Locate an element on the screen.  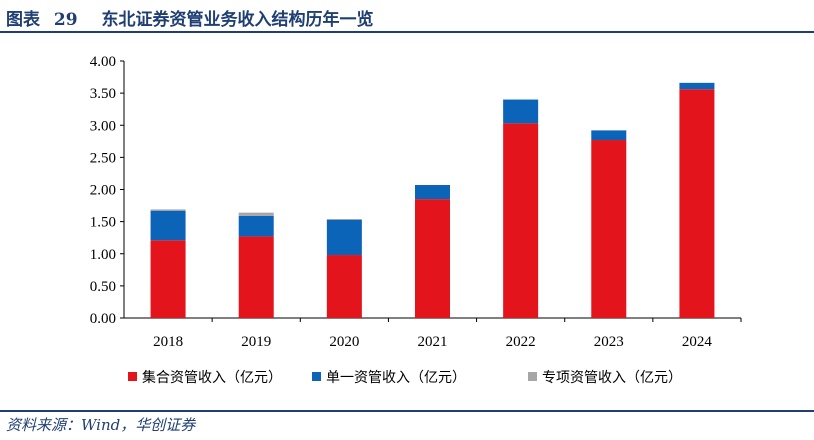
figure-number: 29 is located at coordinates (65, 20).